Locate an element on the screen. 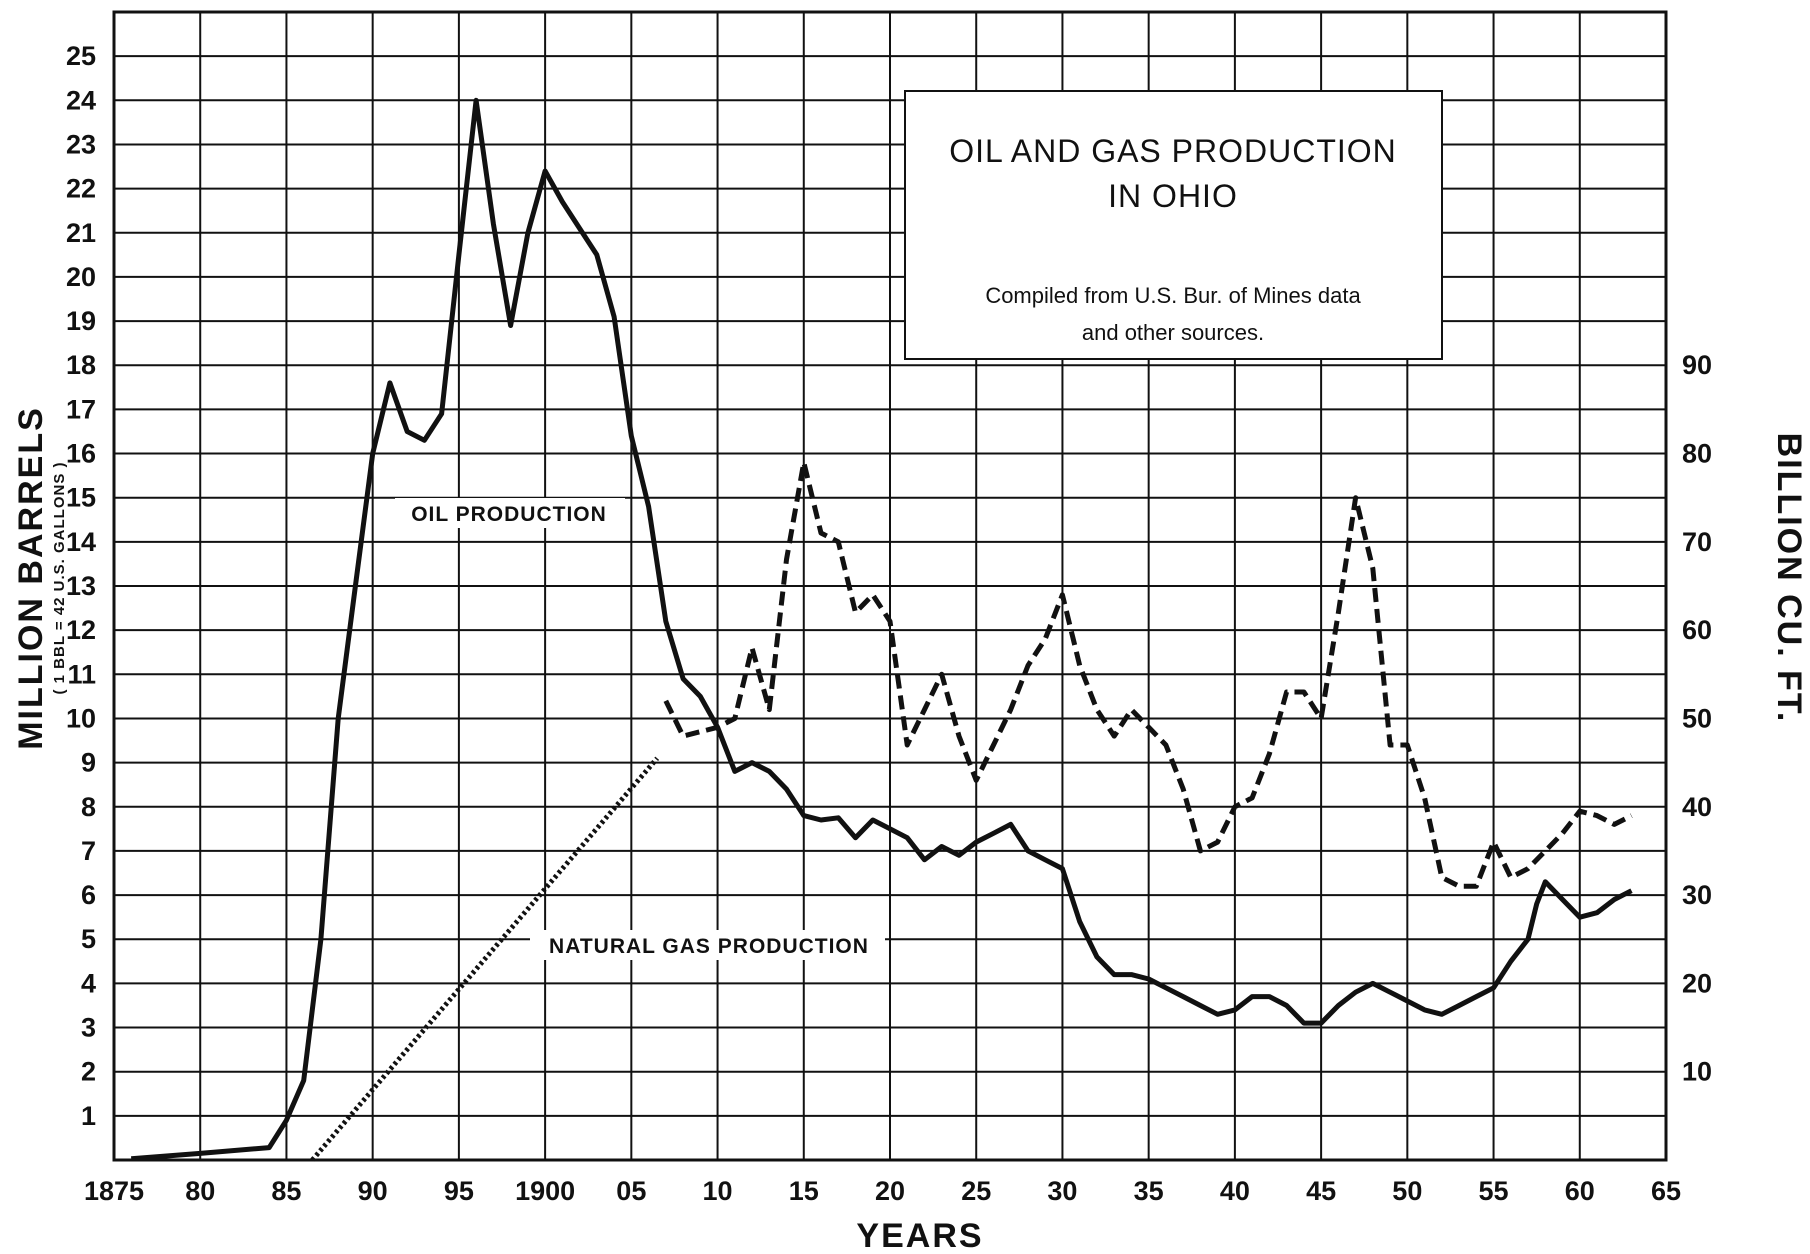 The image size is (1810, 1254). x-tick-label: 85 is located at coordinates (286, 1191).